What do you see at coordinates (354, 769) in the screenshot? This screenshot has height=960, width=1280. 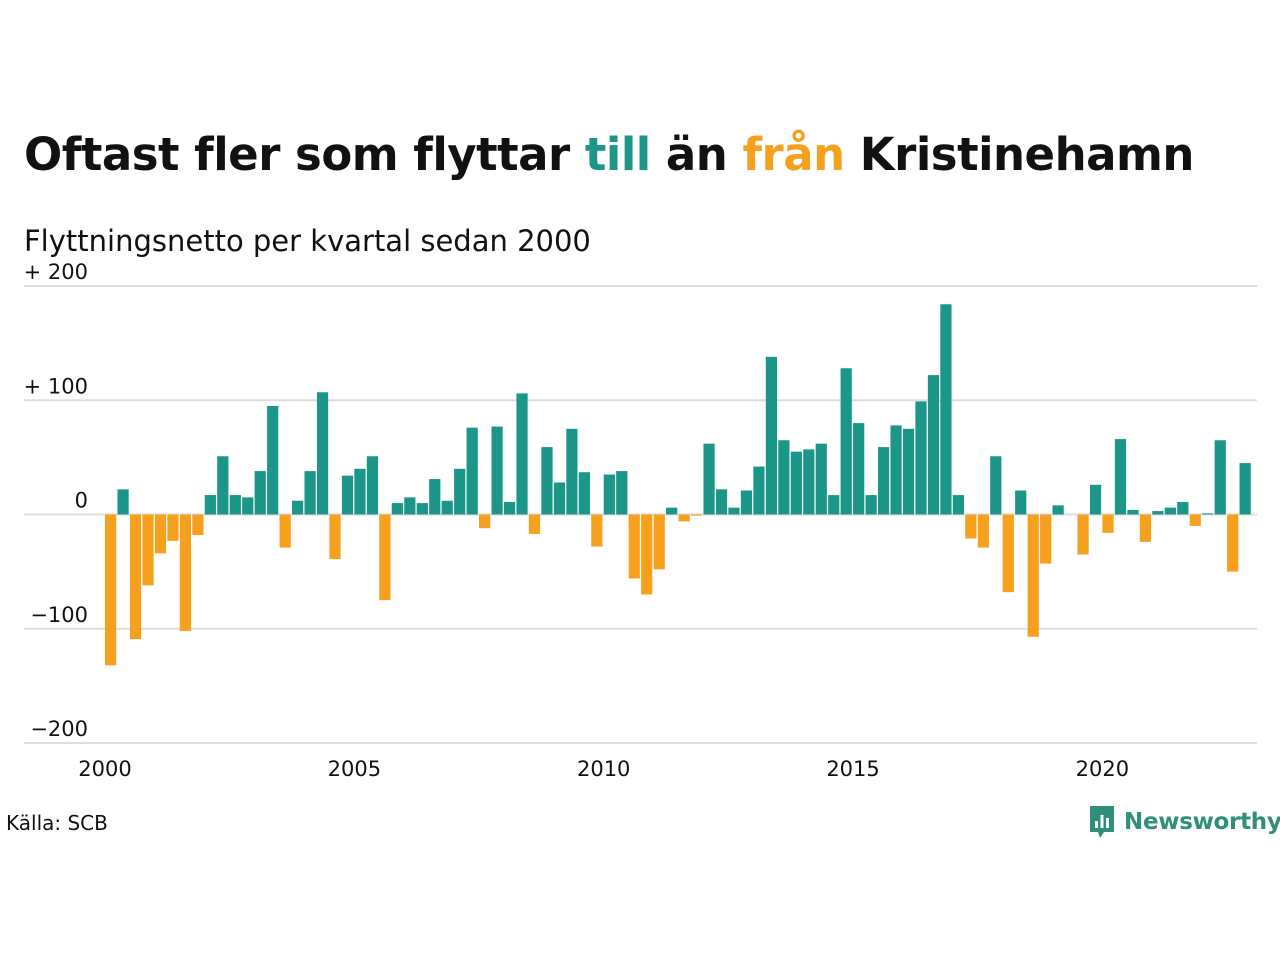 I see `x-tick-label: 2005` at bounding box center [354, 769].